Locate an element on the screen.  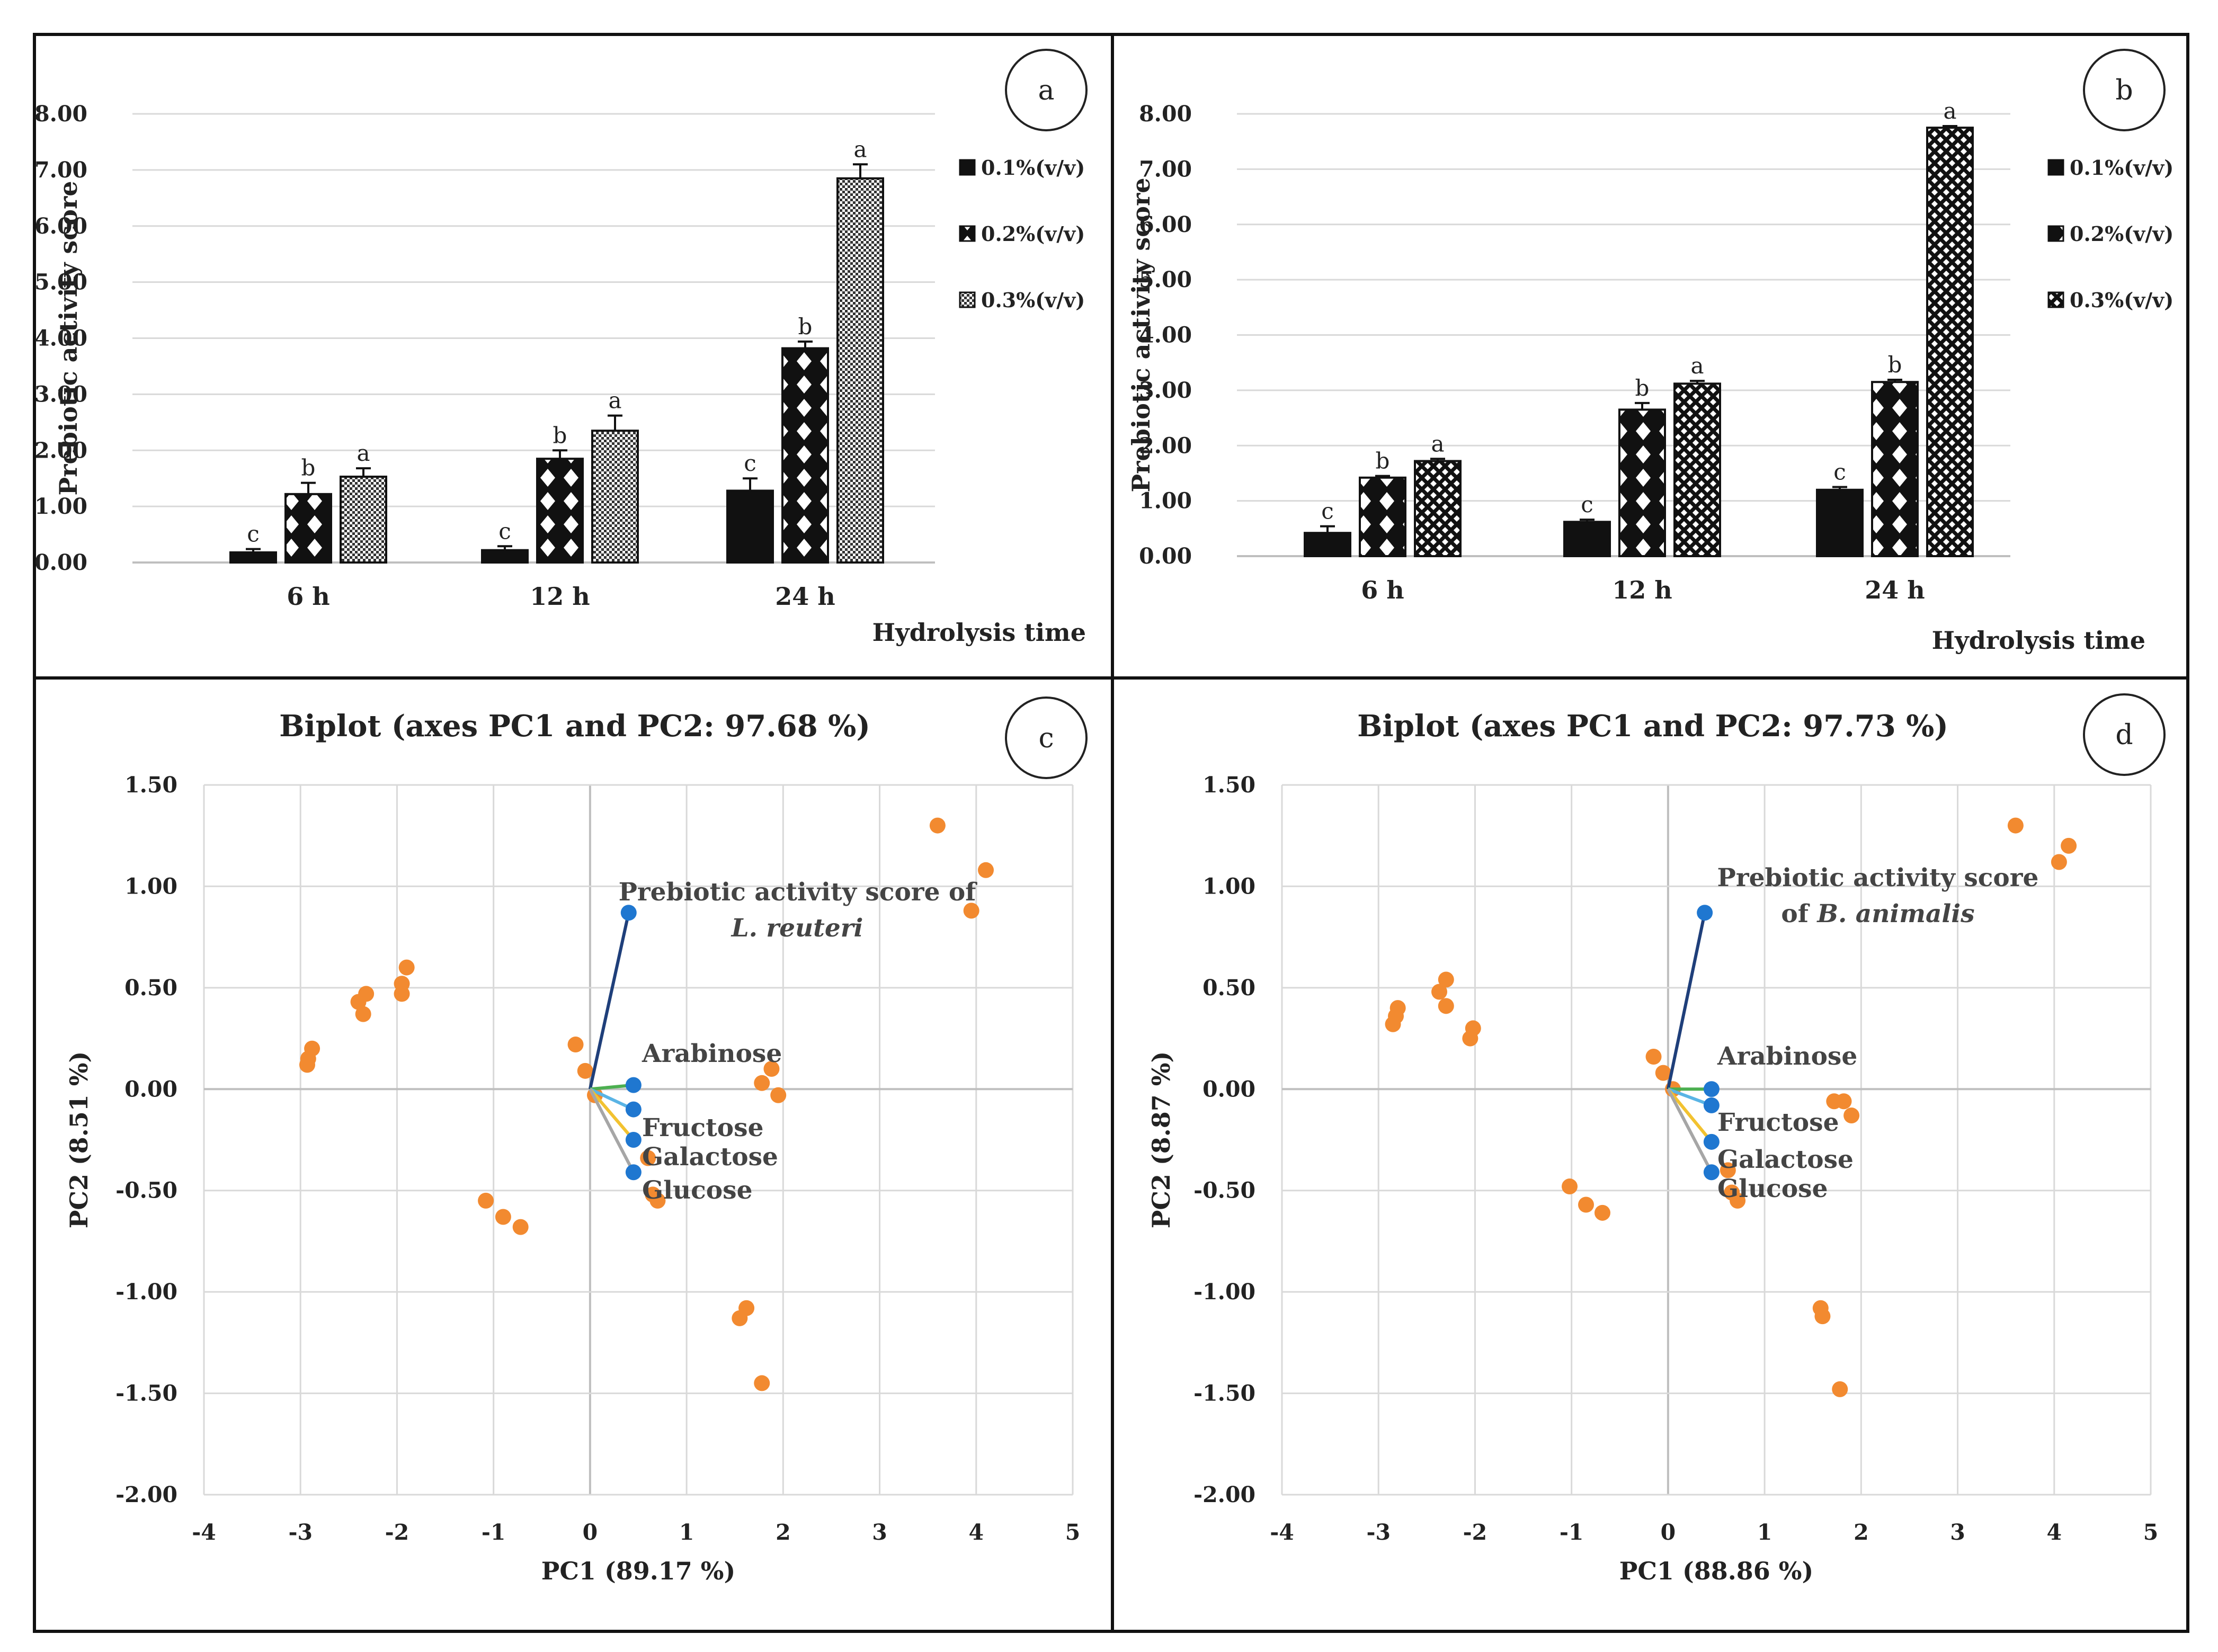
x-tick-label: 5 is located at coordinates (2151, 1532).